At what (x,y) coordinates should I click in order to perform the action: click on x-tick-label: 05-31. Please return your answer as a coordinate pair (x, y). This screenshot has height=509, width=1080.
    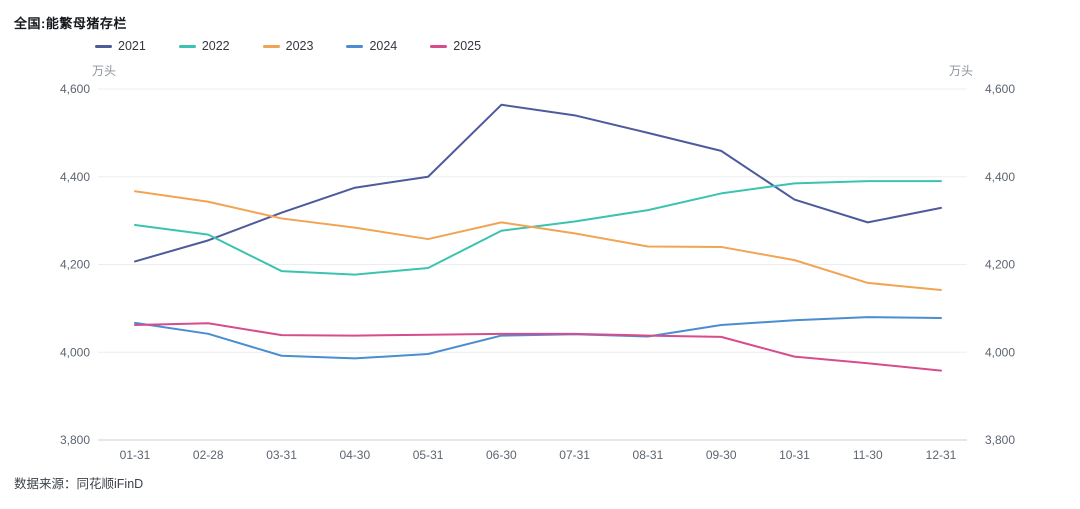
    Looking at the image, I should click on (428, 455).